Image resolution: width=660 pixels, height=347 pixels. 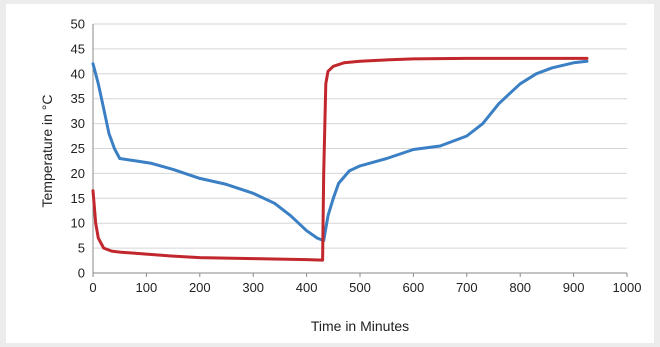 What do you see at coordinates (81, 248) in the screenshot?
I see `y-tick-label: 5` at bounding box center [81, 248].